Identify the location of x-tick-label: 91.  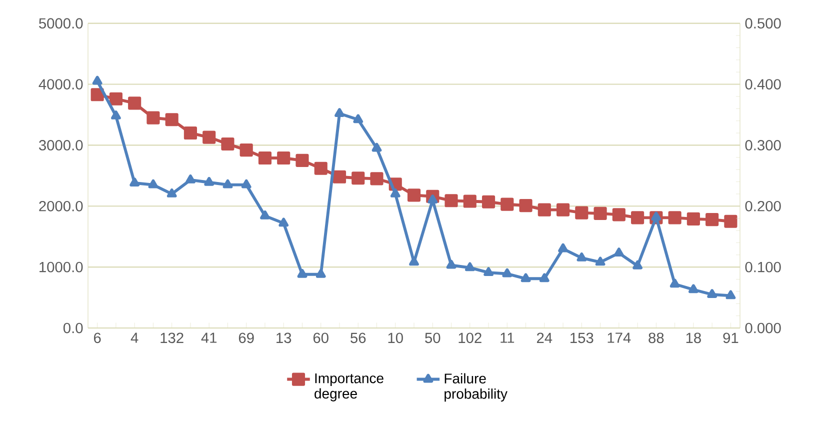
(730, 338).